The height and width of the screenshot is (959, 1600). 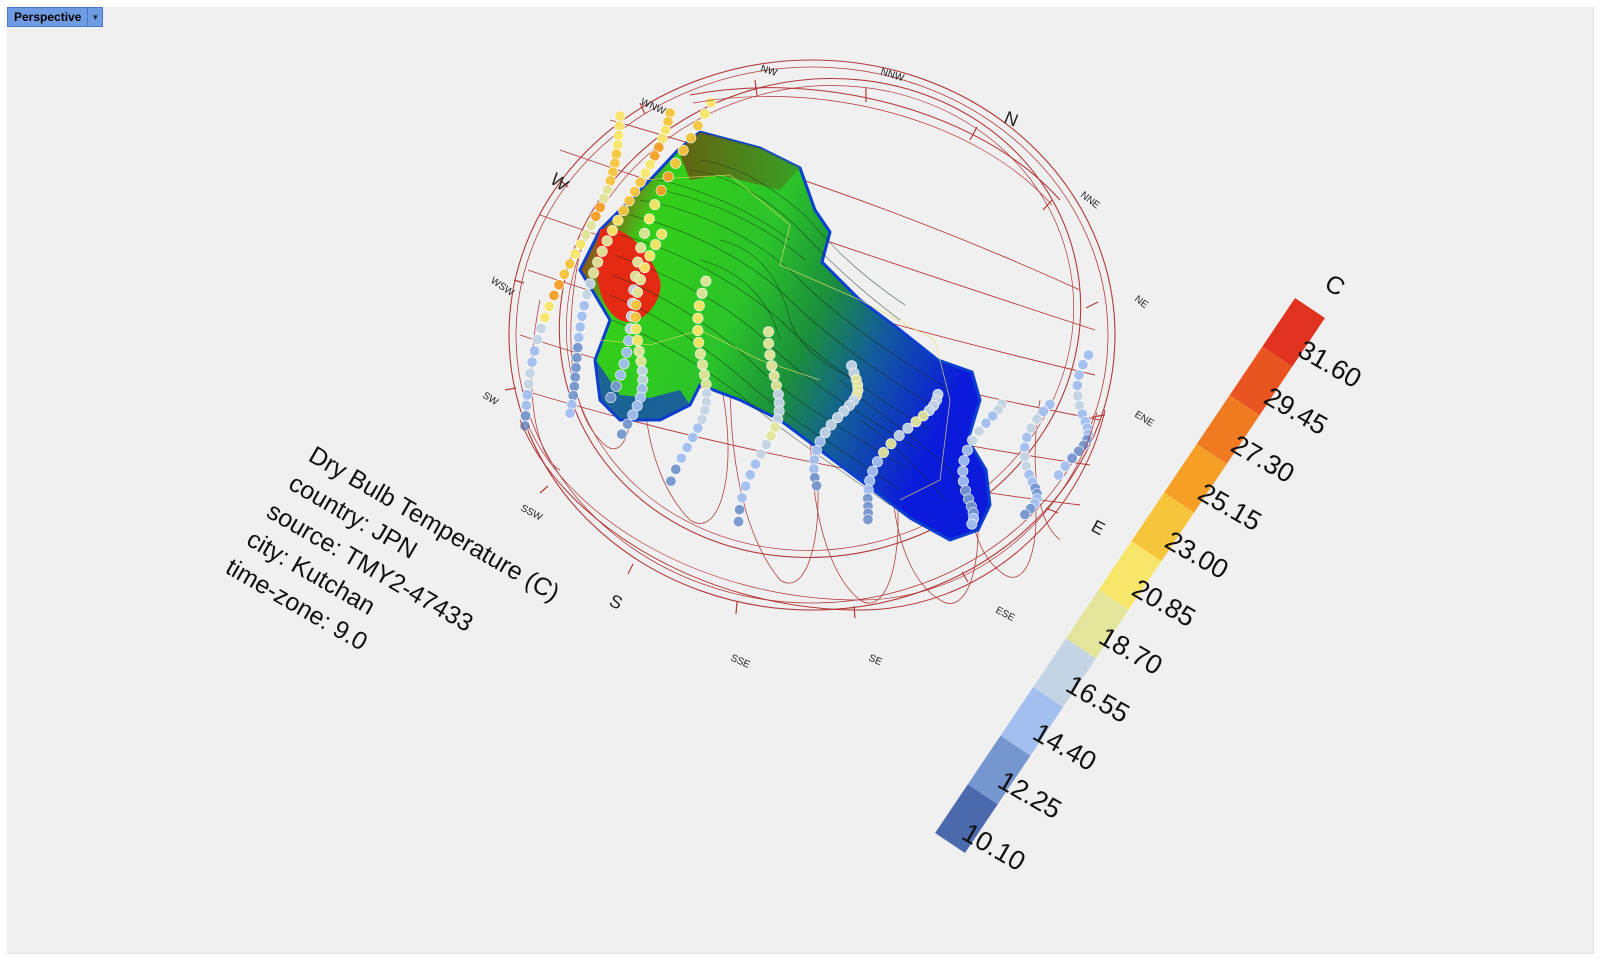 What do you see at coordinates (875, 661) in the screenshot?
I see `compass-SE: SE` at bounding box center [875, 661].